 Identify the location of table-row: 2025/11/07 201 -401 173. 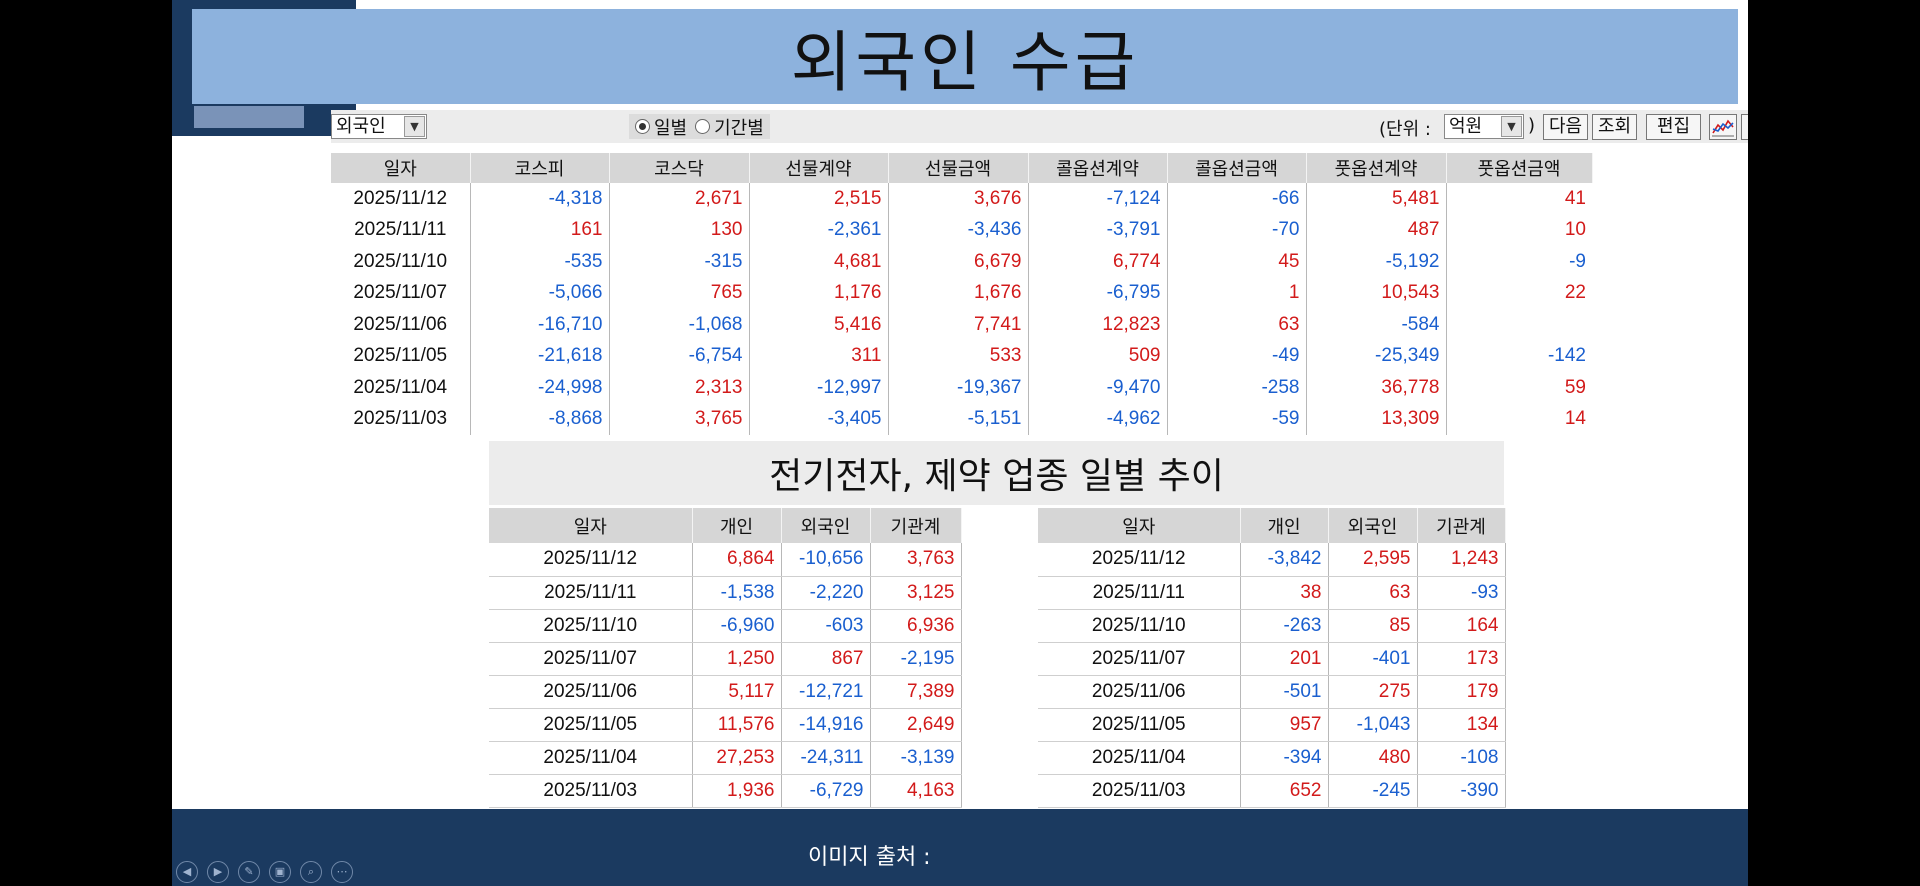
(1272, 659).